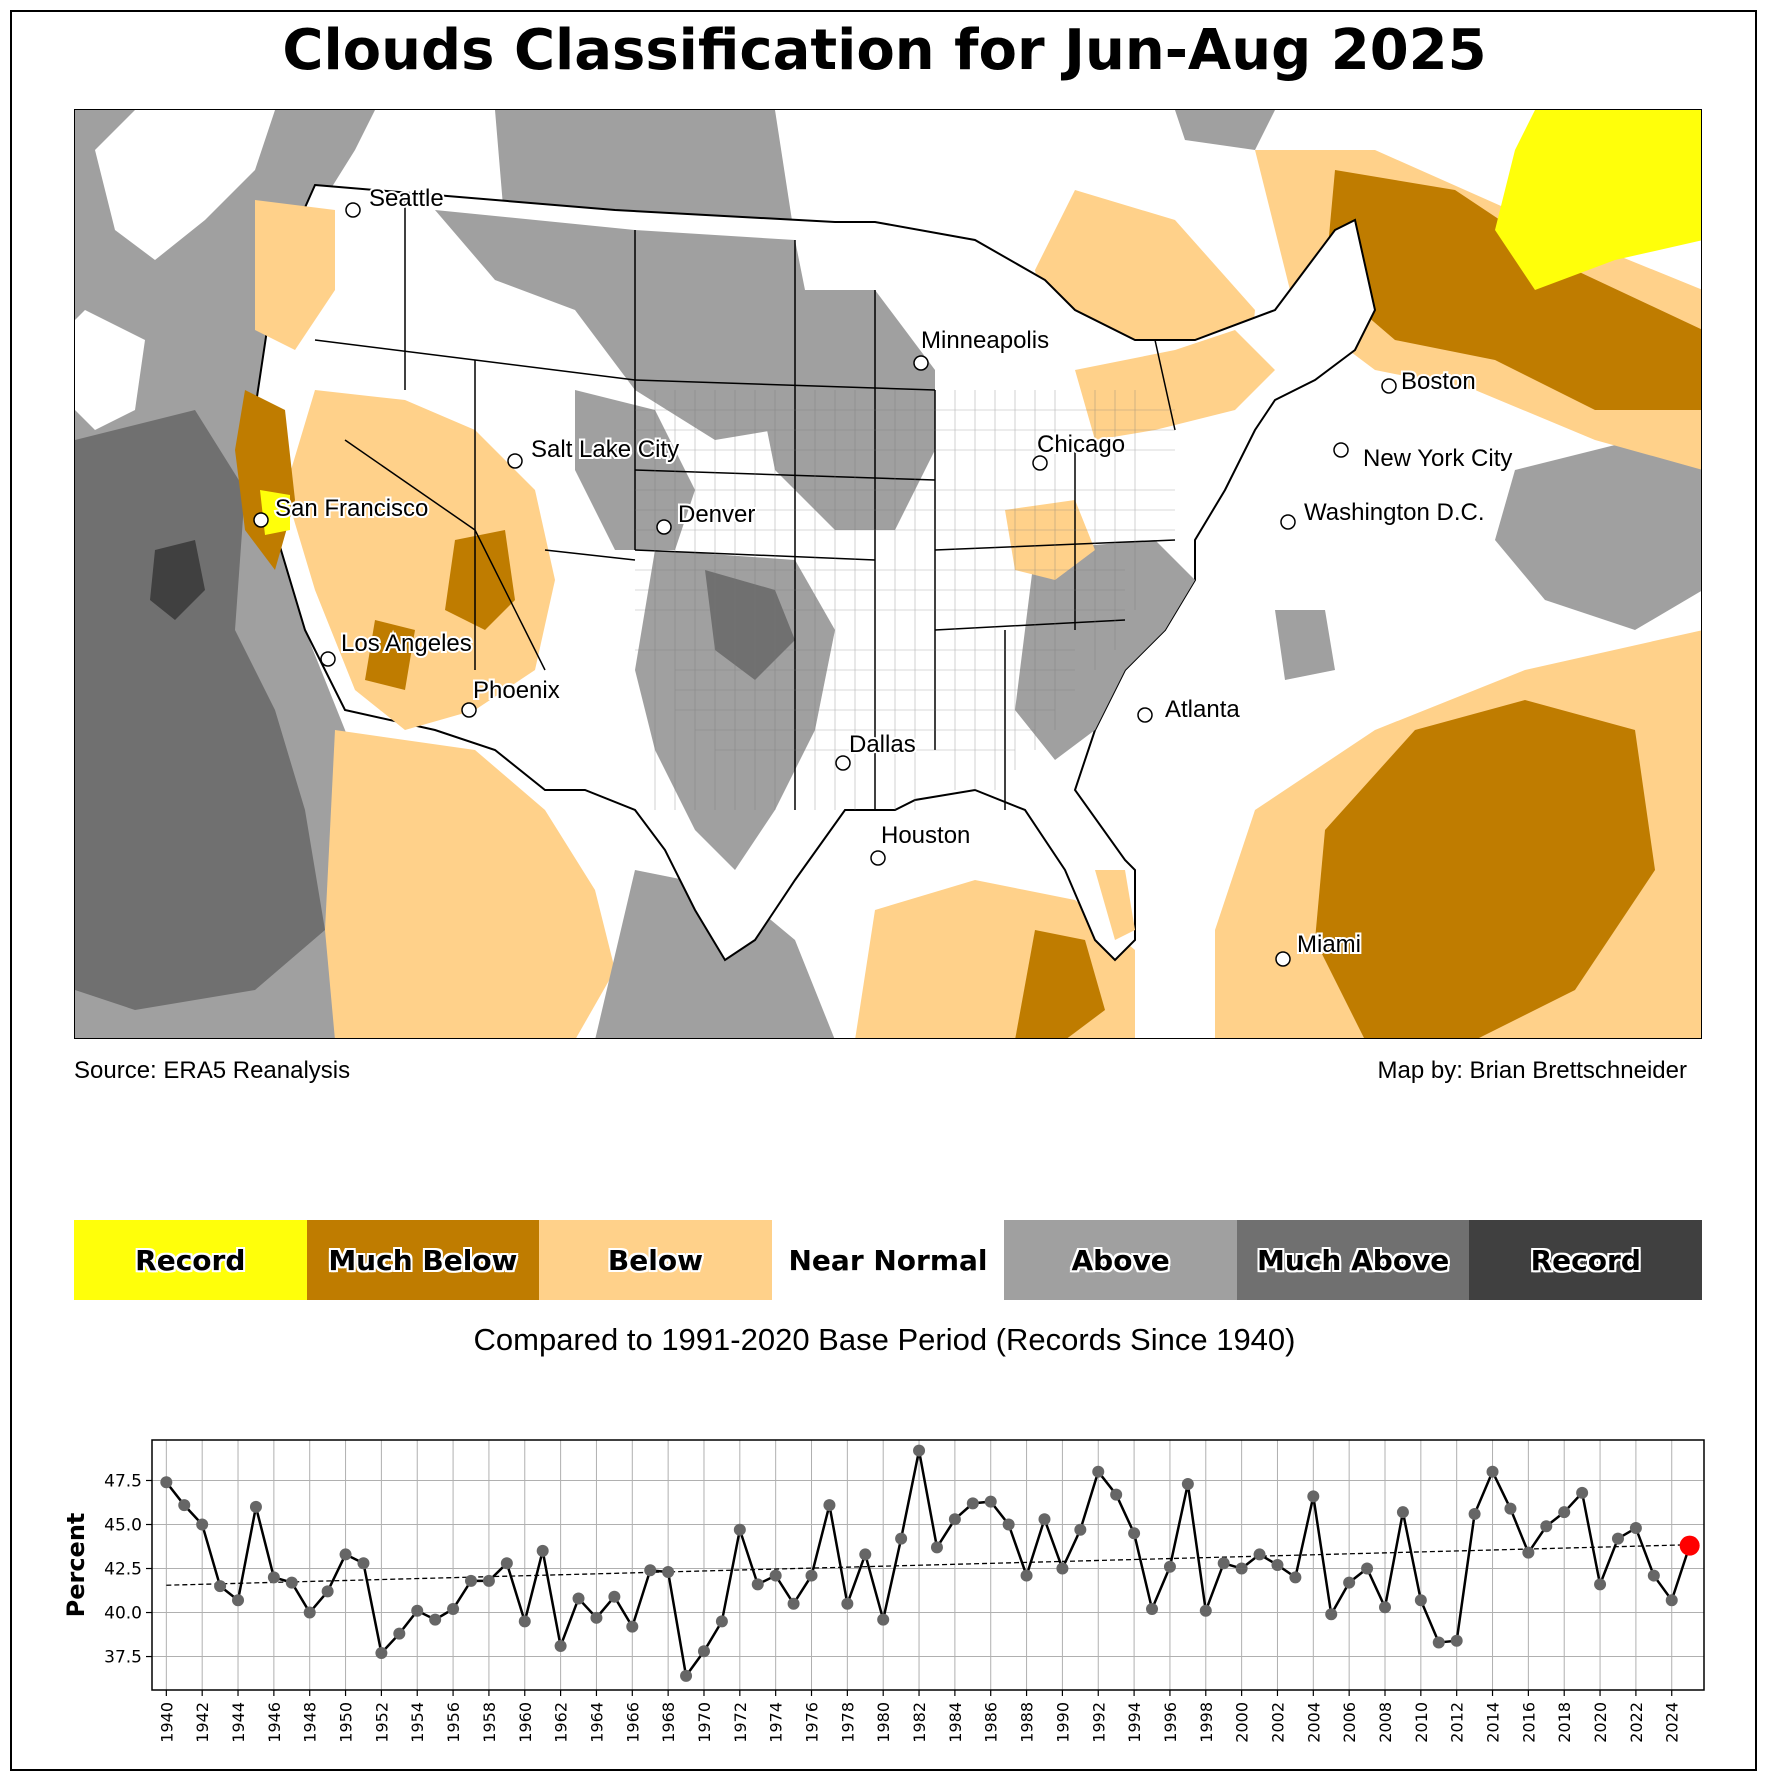 The image size is (1769, 1783). Describe the element at coordinates (470, 884) in the screenshot. I see `mexico-below-region` at that location.